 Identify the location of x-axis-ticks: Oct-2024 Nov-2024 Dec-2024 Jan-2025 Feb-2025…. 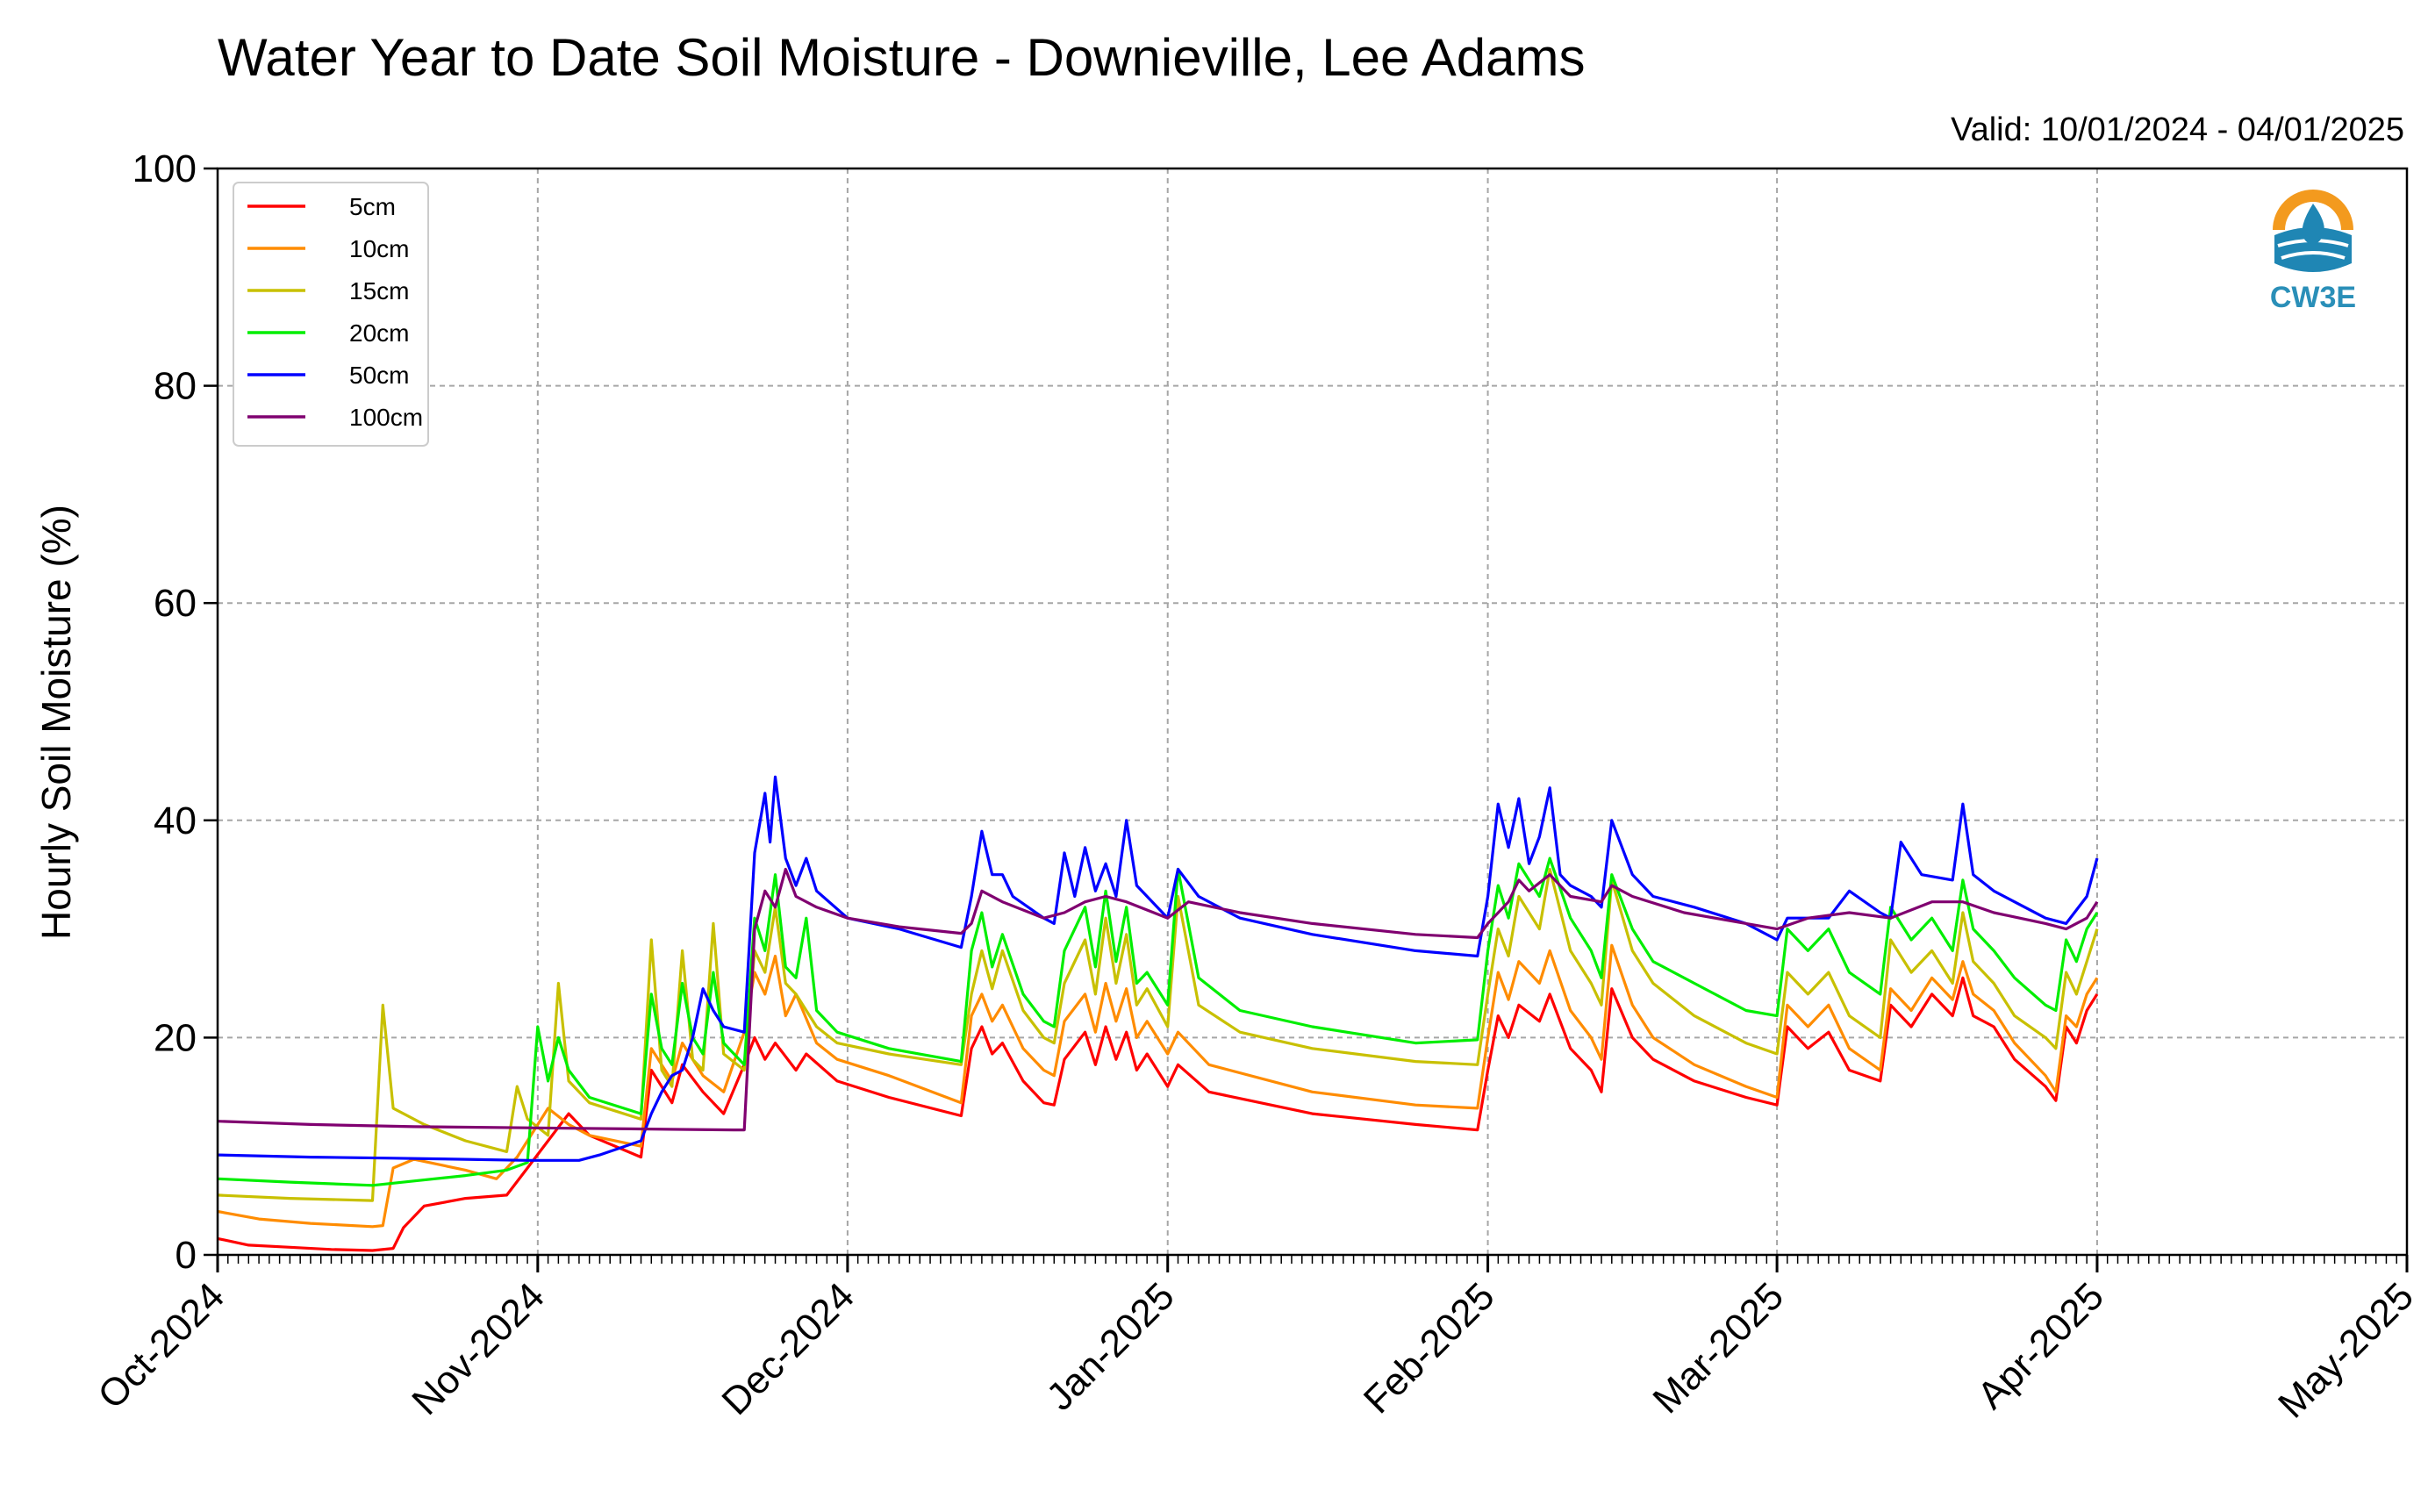
(1256, 1341).